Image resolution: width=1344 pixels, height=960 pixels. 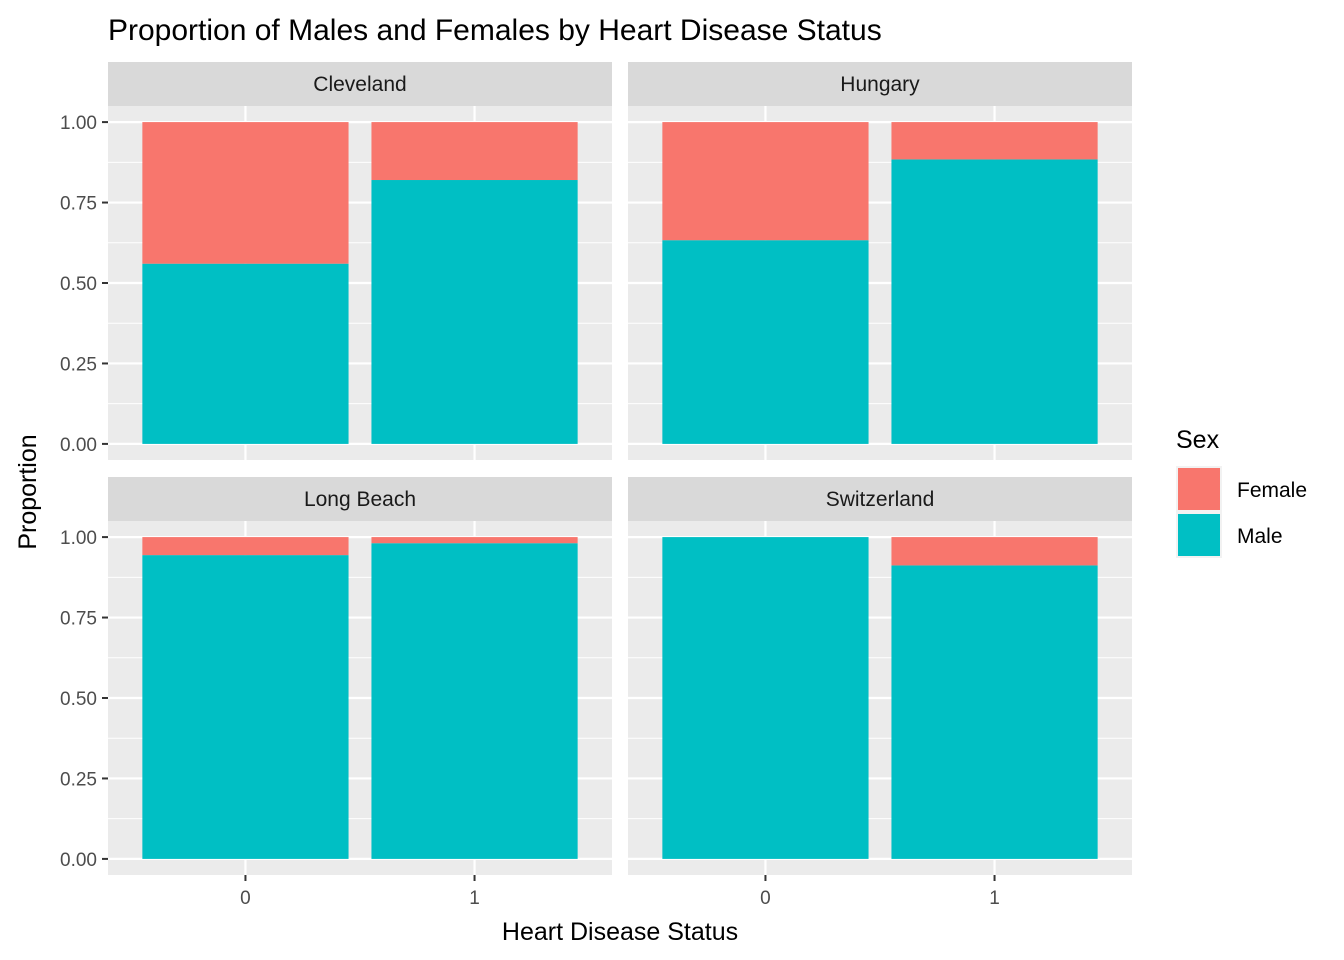 What do you see at coordinates (1199, 535) in the screenshot?
I see `legend-key-male` at bounding box center [1199, 535].